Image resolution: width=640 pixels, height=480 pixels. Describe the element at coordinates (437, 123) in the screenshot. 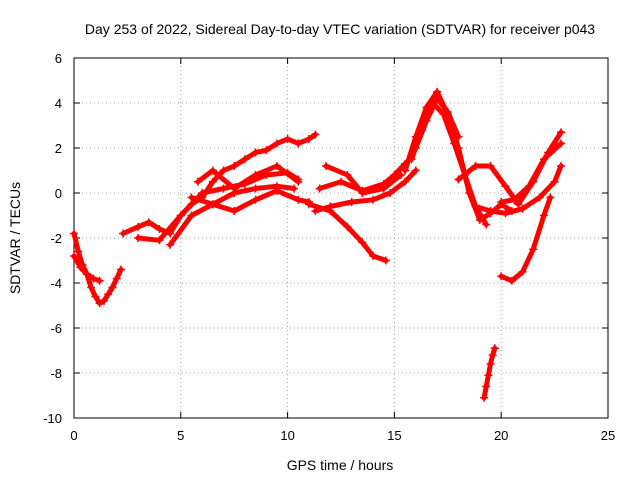

I see `trace-peak-c` at that location.